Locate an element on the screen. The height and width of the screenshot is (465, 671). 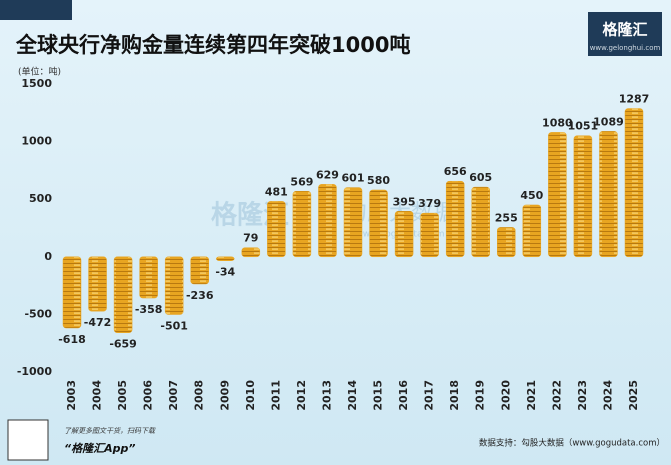
source-note: 数据支持：勾股大数据（www.gogudata.com） is located at coordinates (572, 443).